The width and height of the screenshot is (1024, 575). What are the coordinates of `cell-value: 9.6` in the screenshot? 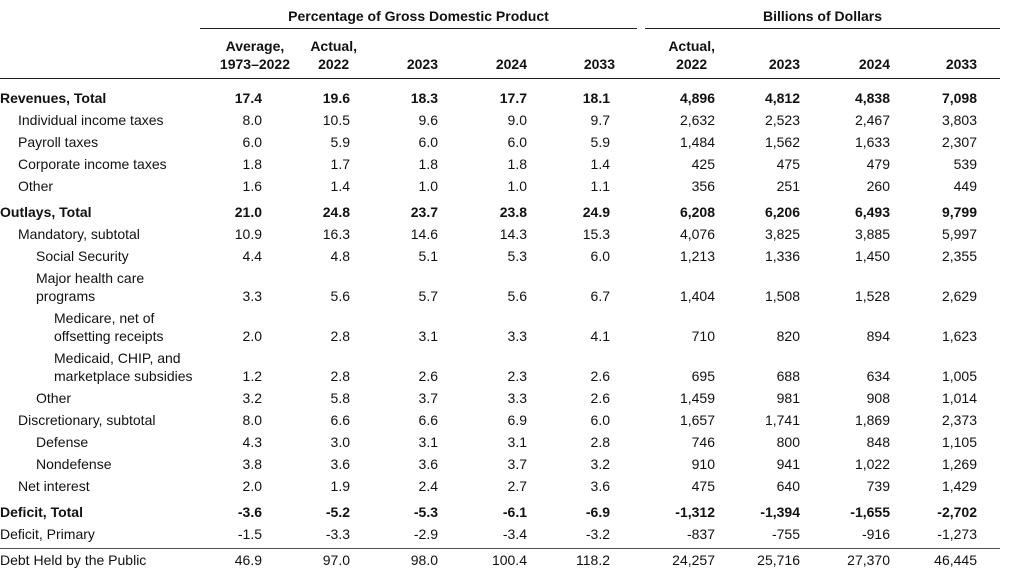 It's located at (428, 120).